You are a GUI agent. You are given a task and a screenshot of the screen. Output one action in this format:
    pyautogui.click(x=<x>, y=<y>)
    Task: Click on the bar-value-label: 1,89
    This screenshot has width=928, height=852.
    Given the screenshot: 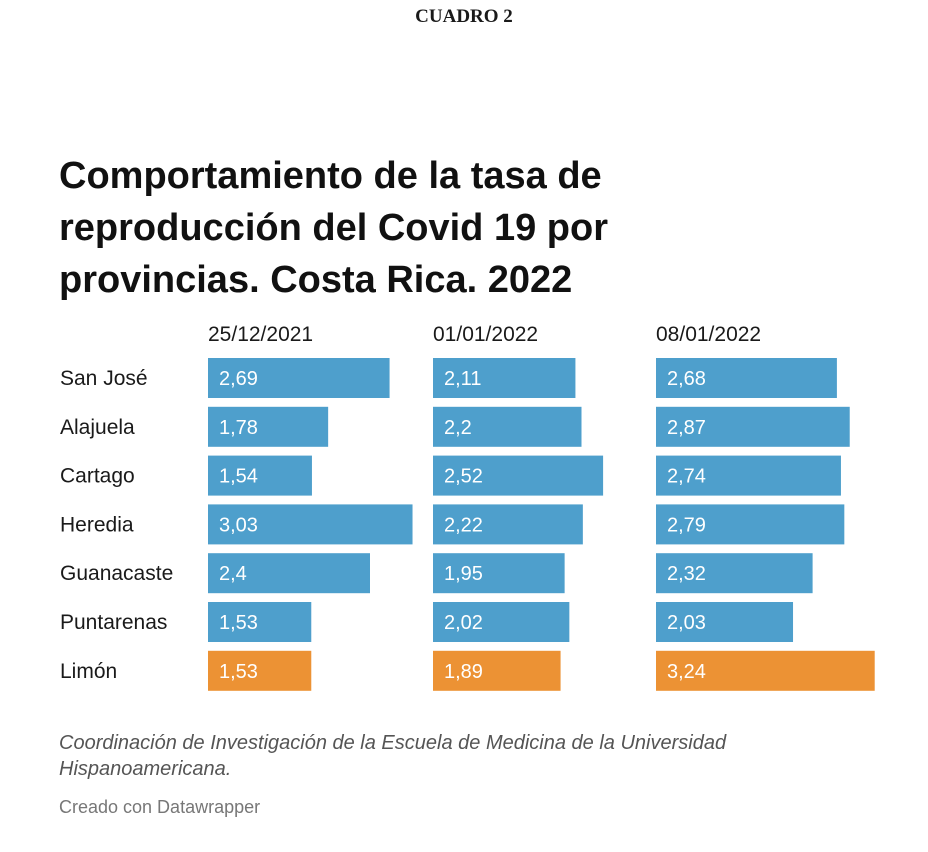 What is the action you would take?
    pyautogui.click(x=463, y=672)
    